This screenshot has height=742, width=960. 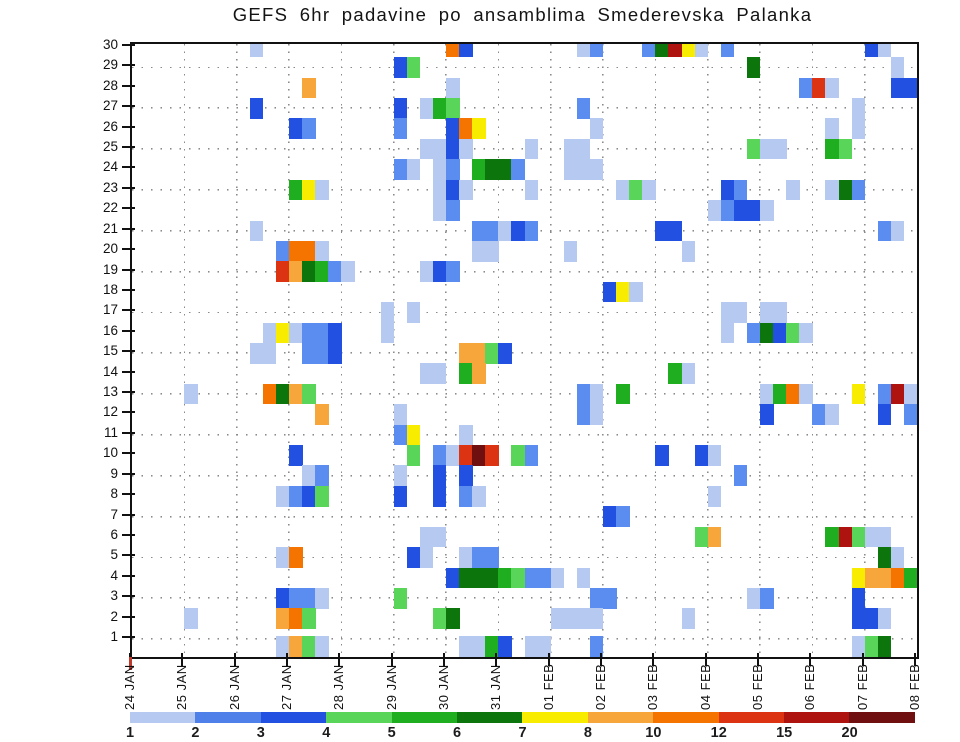 What do you see at coordinates (110, 167) in the screenshot?
I see `y-axis-label: 24` at bounding box center [110, 167].